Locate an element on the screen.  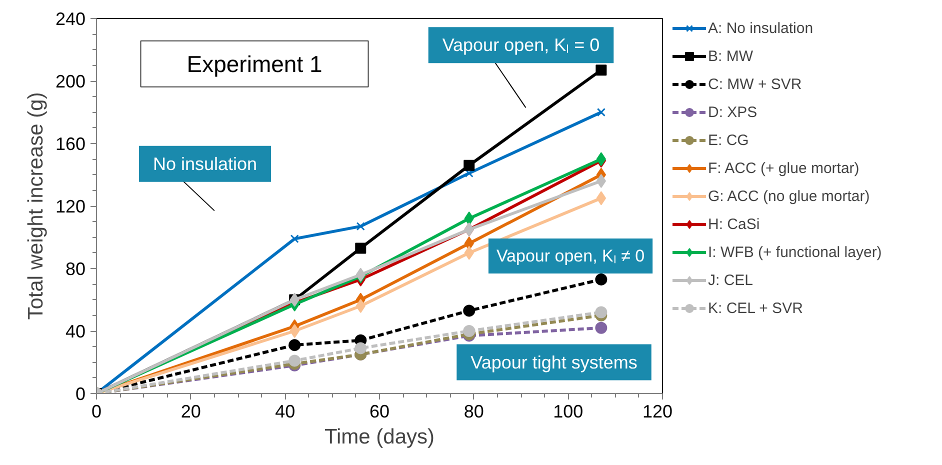
annotation: No insulation is located at coordinates (205, 164).